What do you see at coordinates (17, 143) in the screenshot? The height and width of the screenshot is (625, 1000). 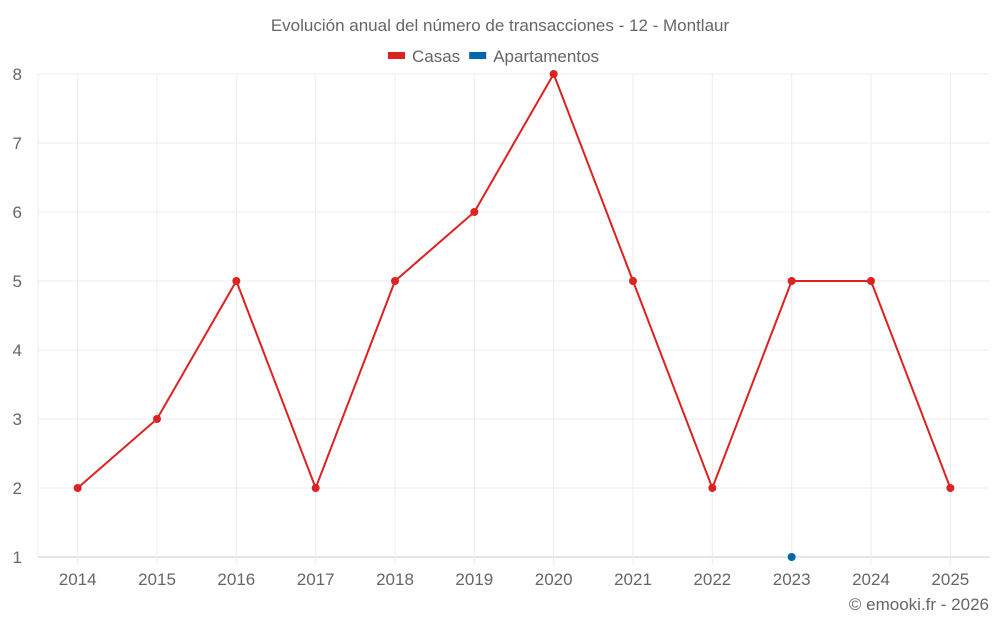 I see `y-tick-label: 7` at bounding box center [17, 143].